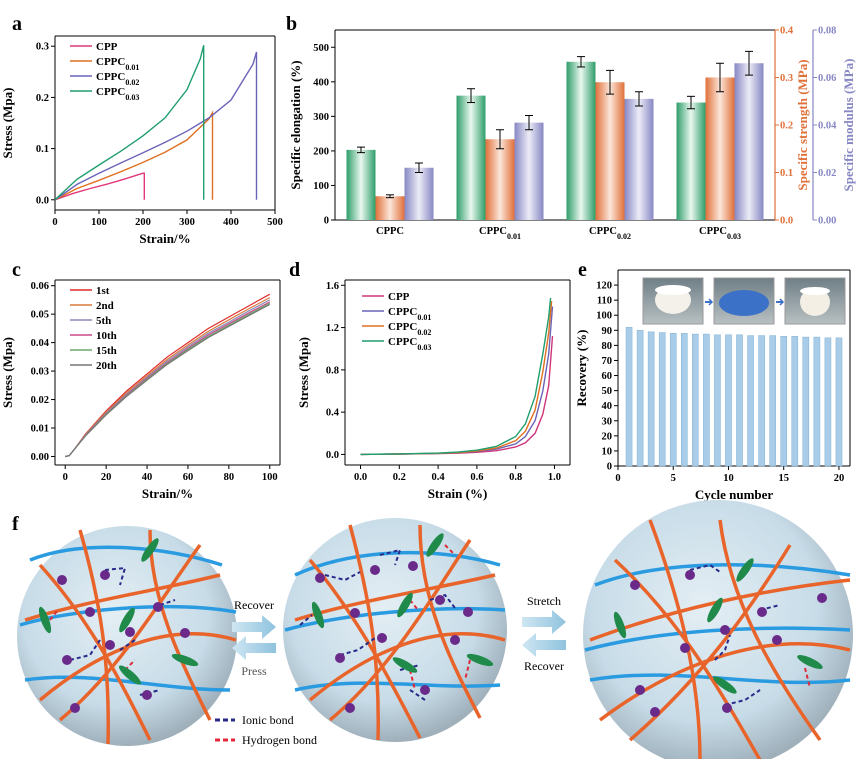 Image resolution: width=865 pixels, height=764 pixels. I want to click on right2-tick-label: 0.04, so click(827, 126).